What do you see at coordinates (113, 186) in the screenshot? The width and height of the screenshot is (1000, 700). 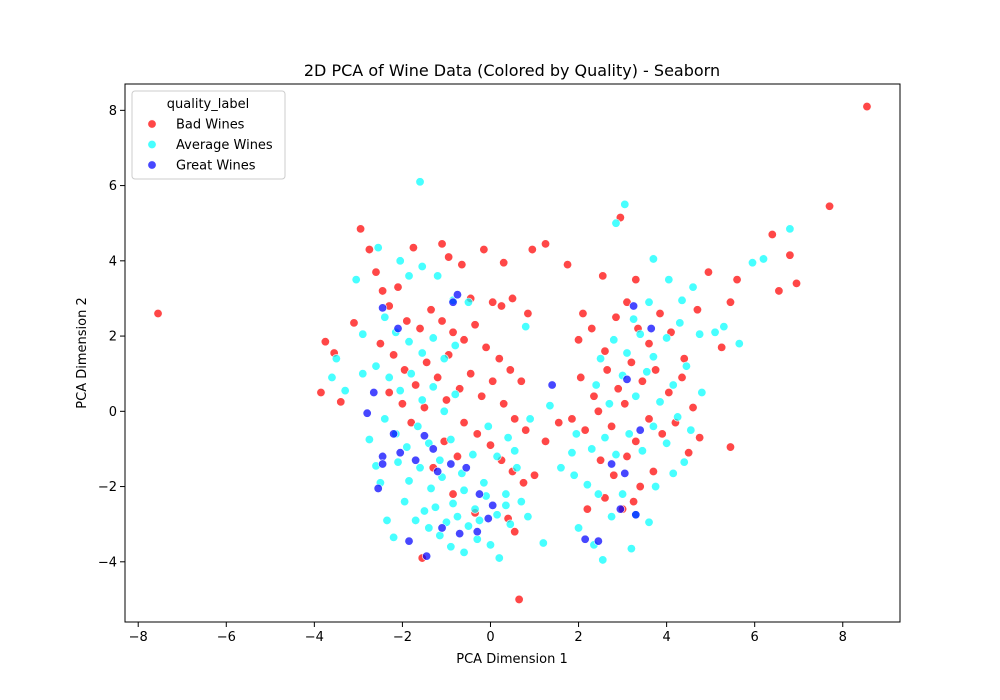 I see `y-tick-label: 6` at bounding box center [113, 186].